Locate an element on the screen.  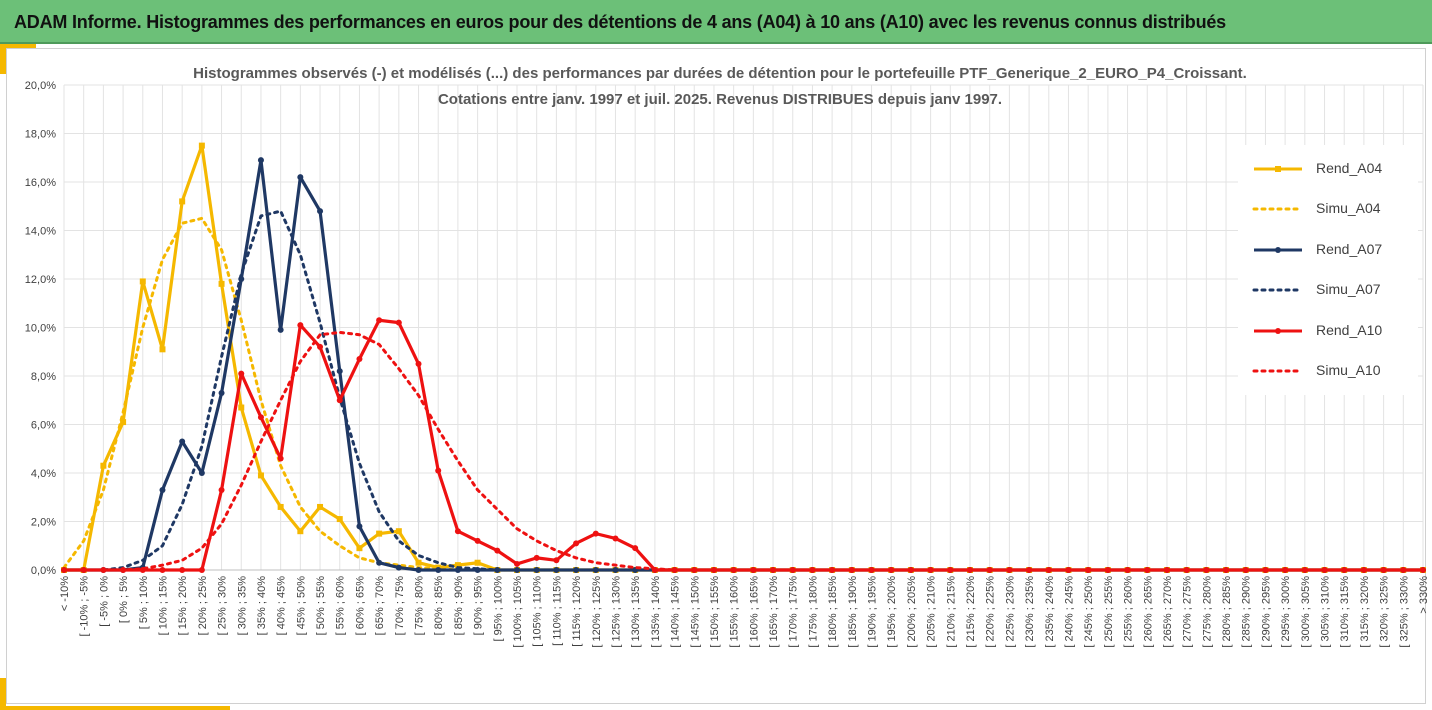
y-tick-label: 16,0% is located at coordinates (40, 183).